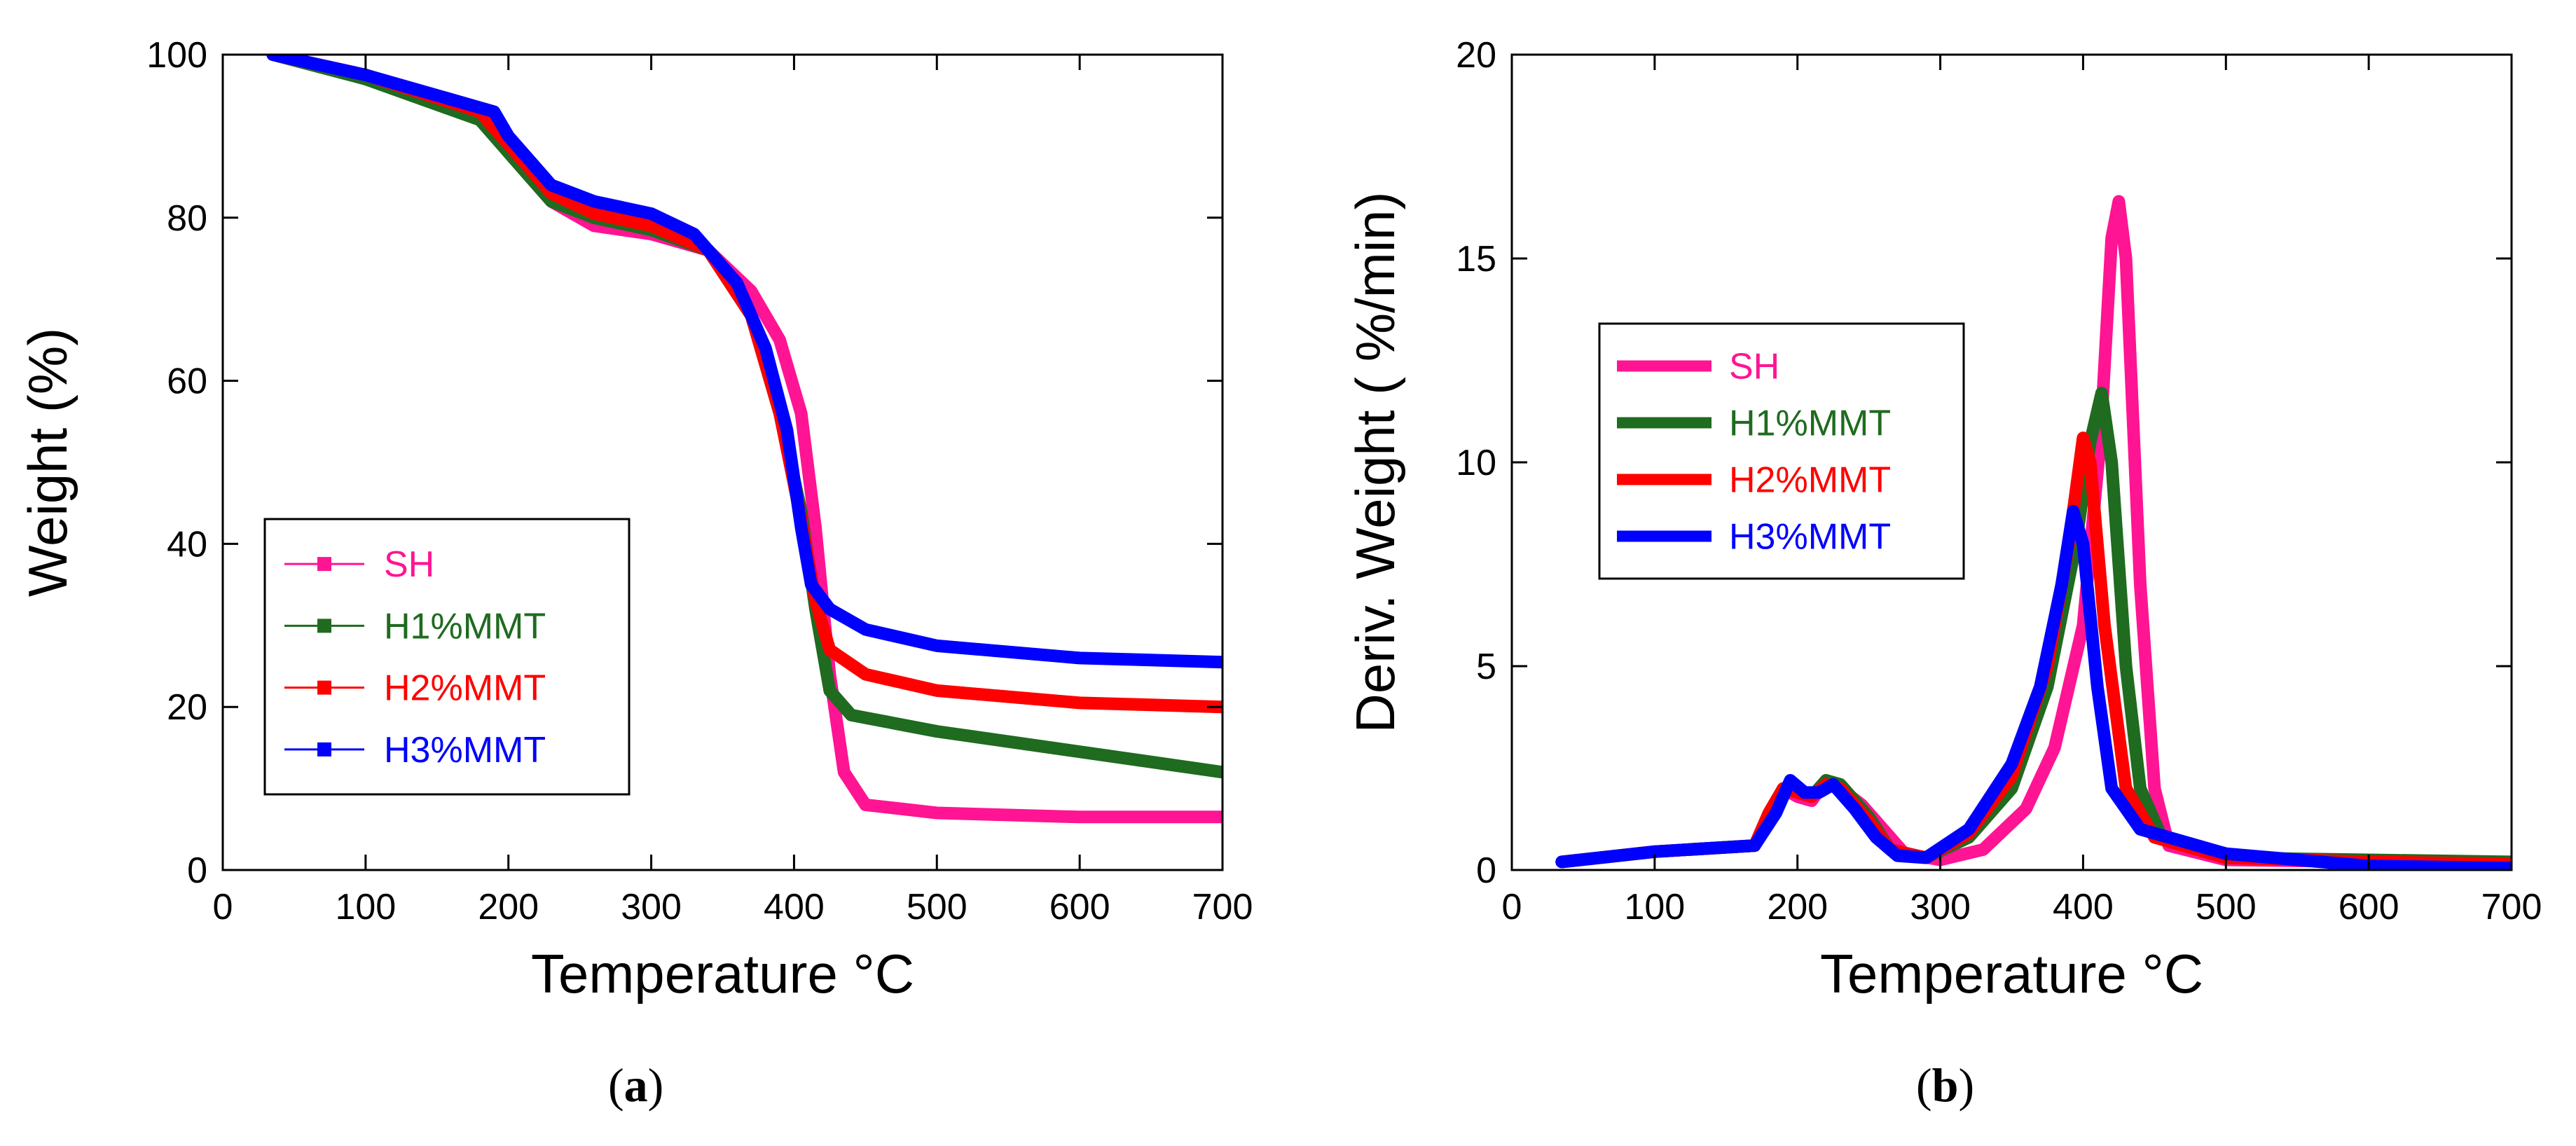 The width and height of the screenshot is (2576, 1146). I want to click on y-tick-label: 5, so click(1486, 667).